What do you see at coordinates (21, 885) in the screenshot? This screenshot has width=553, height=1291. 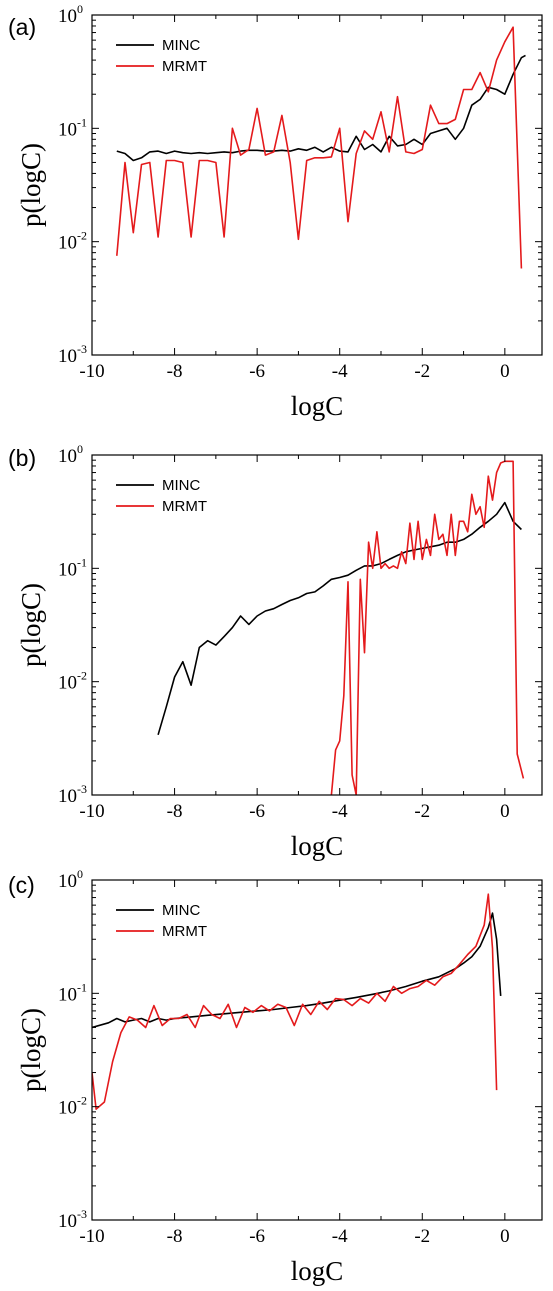 I see `panel-label: (c)` at bounding box center [21, 885].